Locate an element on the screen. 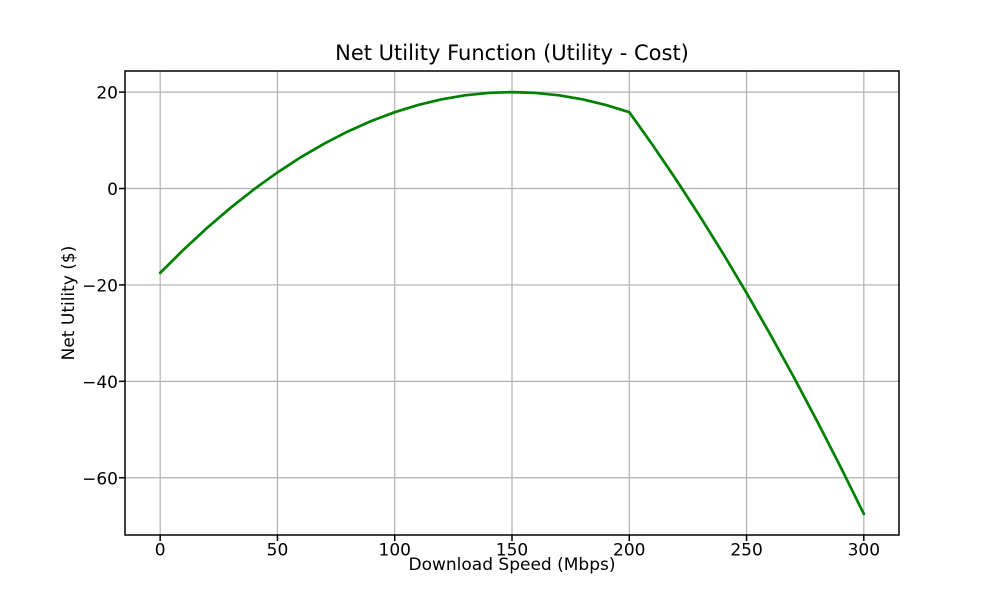 Image resolution: width=1000 pixels, height=600 pixels. x-tick-label: 150 is located at coordinates (512, 551).